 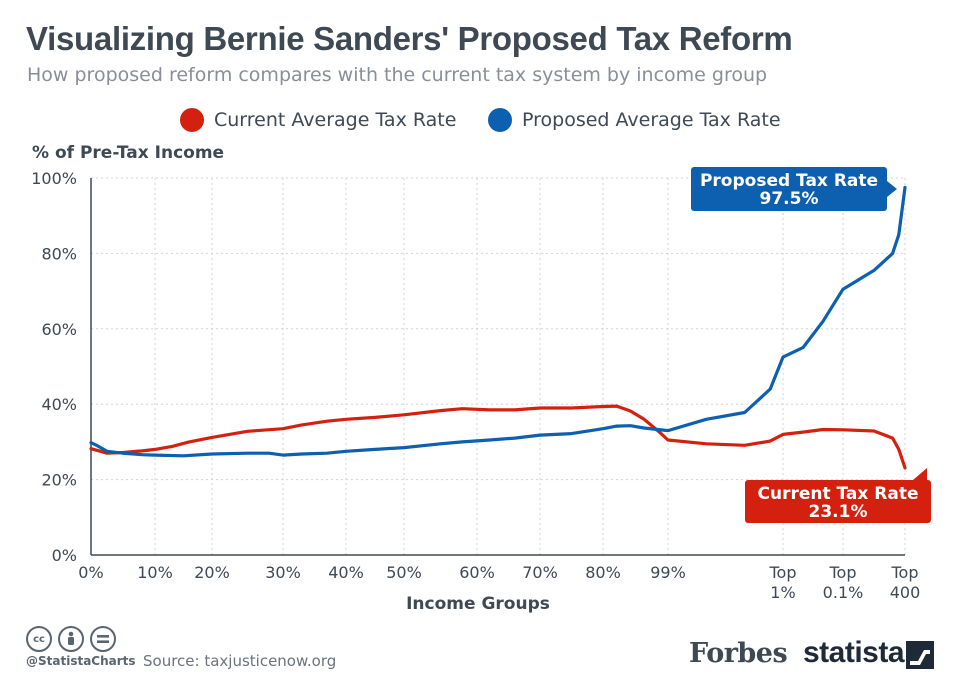 I want to click on y-tick-label: 0%, so click(x=64, y=555).